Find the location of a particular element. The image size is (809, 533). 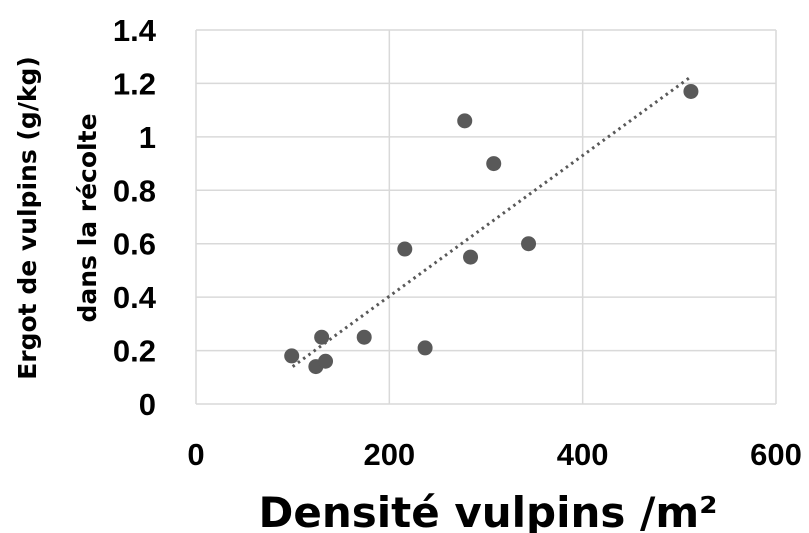

x-tick-label: 400 is located at coordinates (583, 454).